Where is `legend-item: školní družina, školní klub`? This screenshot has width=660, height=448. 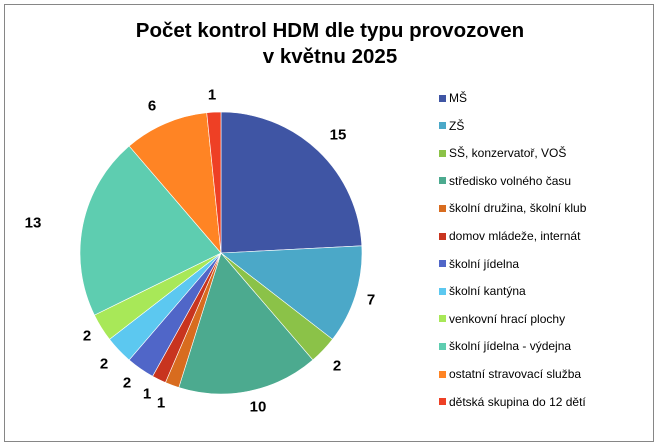 legend-item: školní družina, školní klub is located at coordinates (512, 208).